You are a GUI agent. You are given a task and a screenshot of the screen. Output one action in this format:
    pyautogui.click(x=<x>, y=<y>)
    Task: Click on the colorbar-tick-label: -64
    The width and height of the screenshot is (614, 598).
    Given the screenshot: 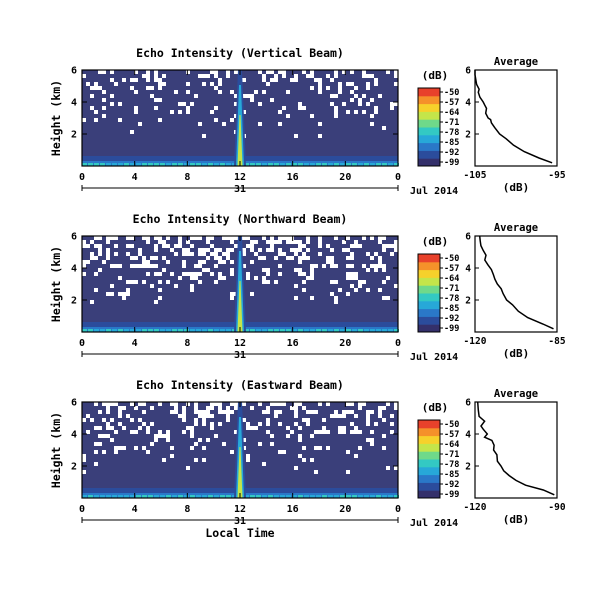 What is the action you would take?
    pyautogui.click(x=451, y=279)
    